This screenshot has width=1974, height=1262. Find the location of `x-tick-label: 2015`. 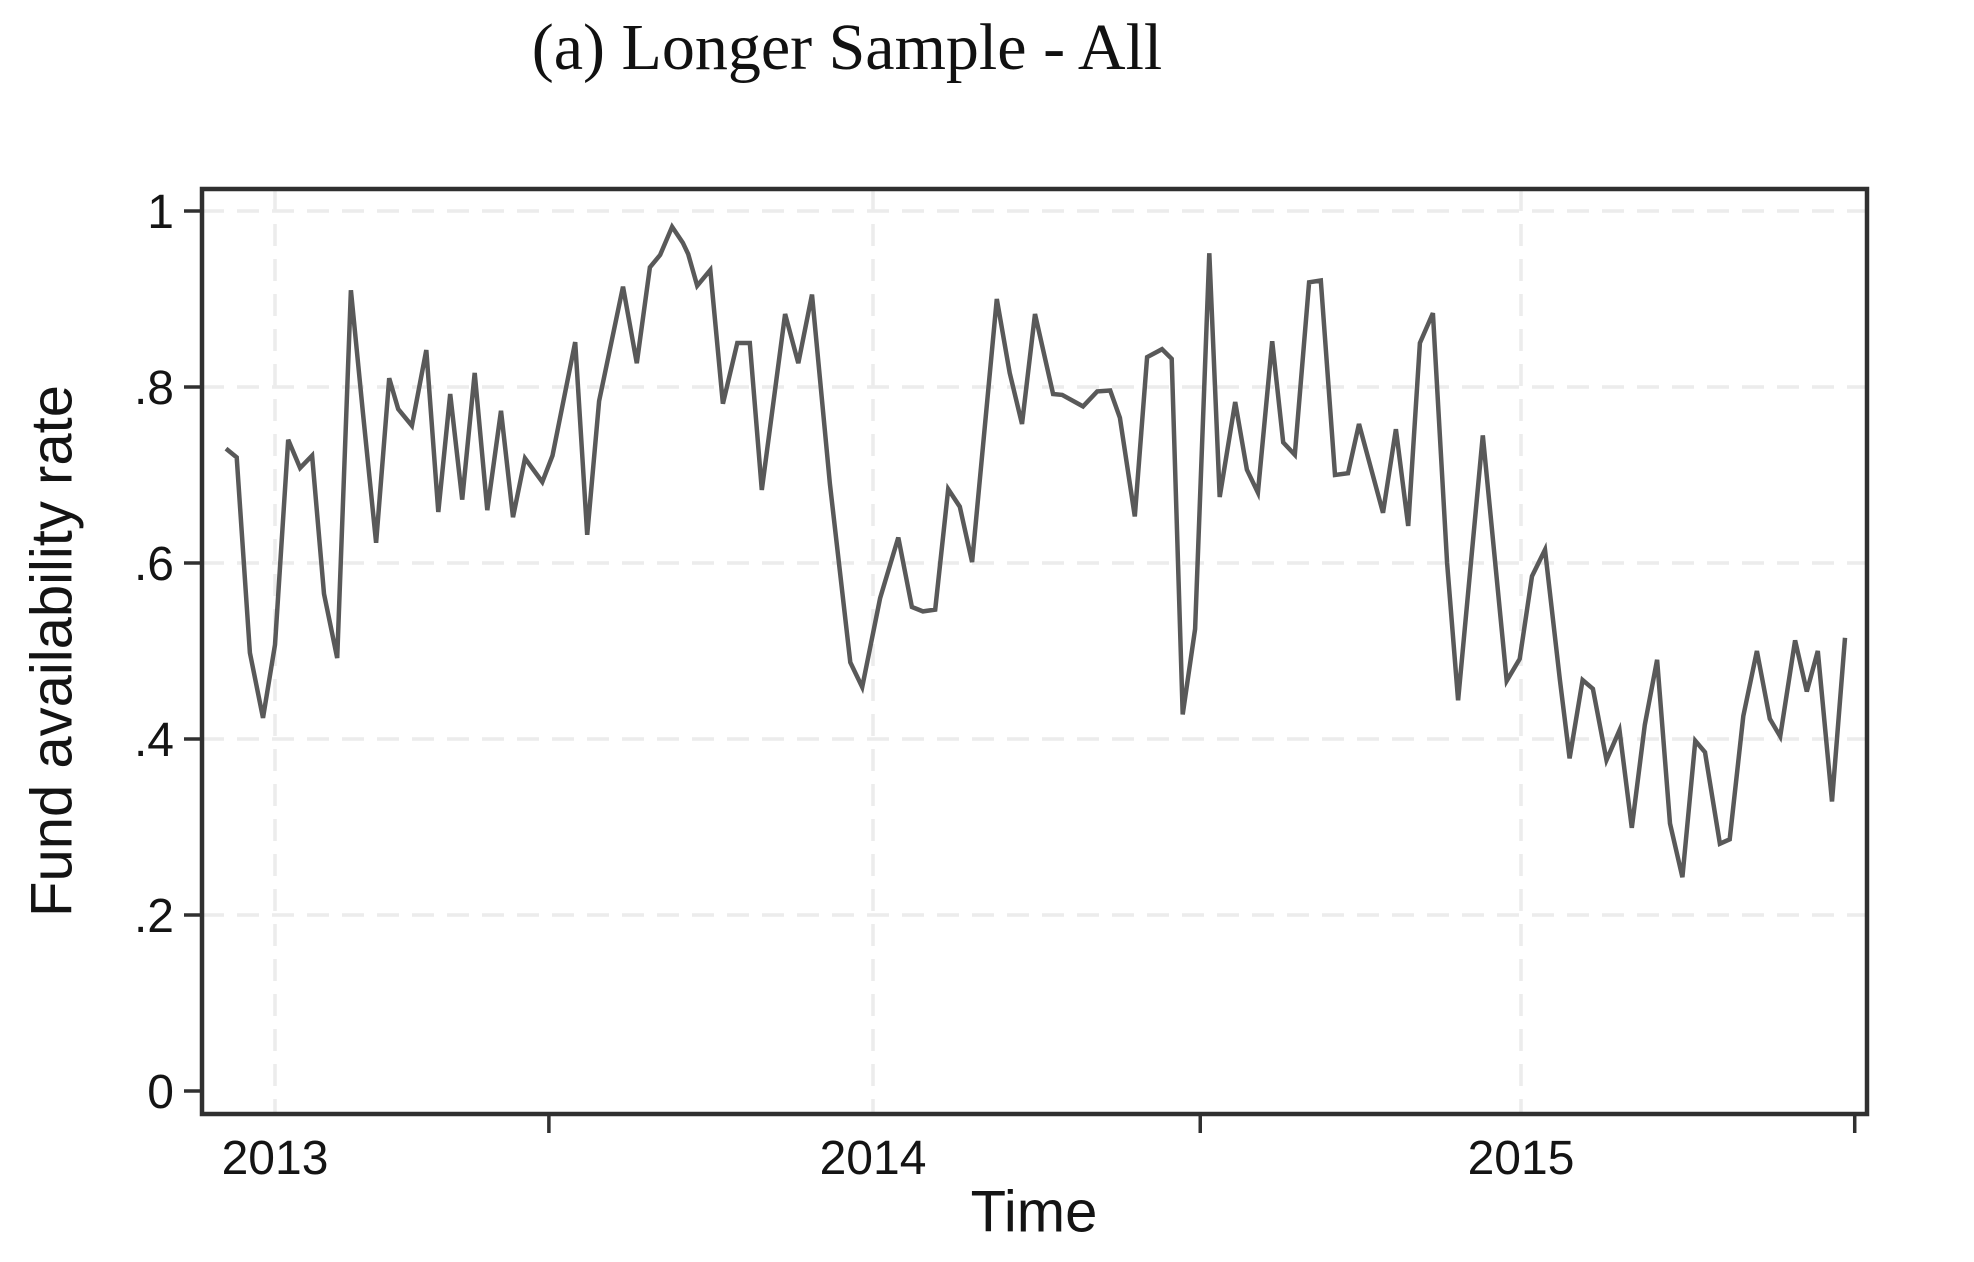

x-tick-label: 2015 is located at coordinates (1521, 1158).